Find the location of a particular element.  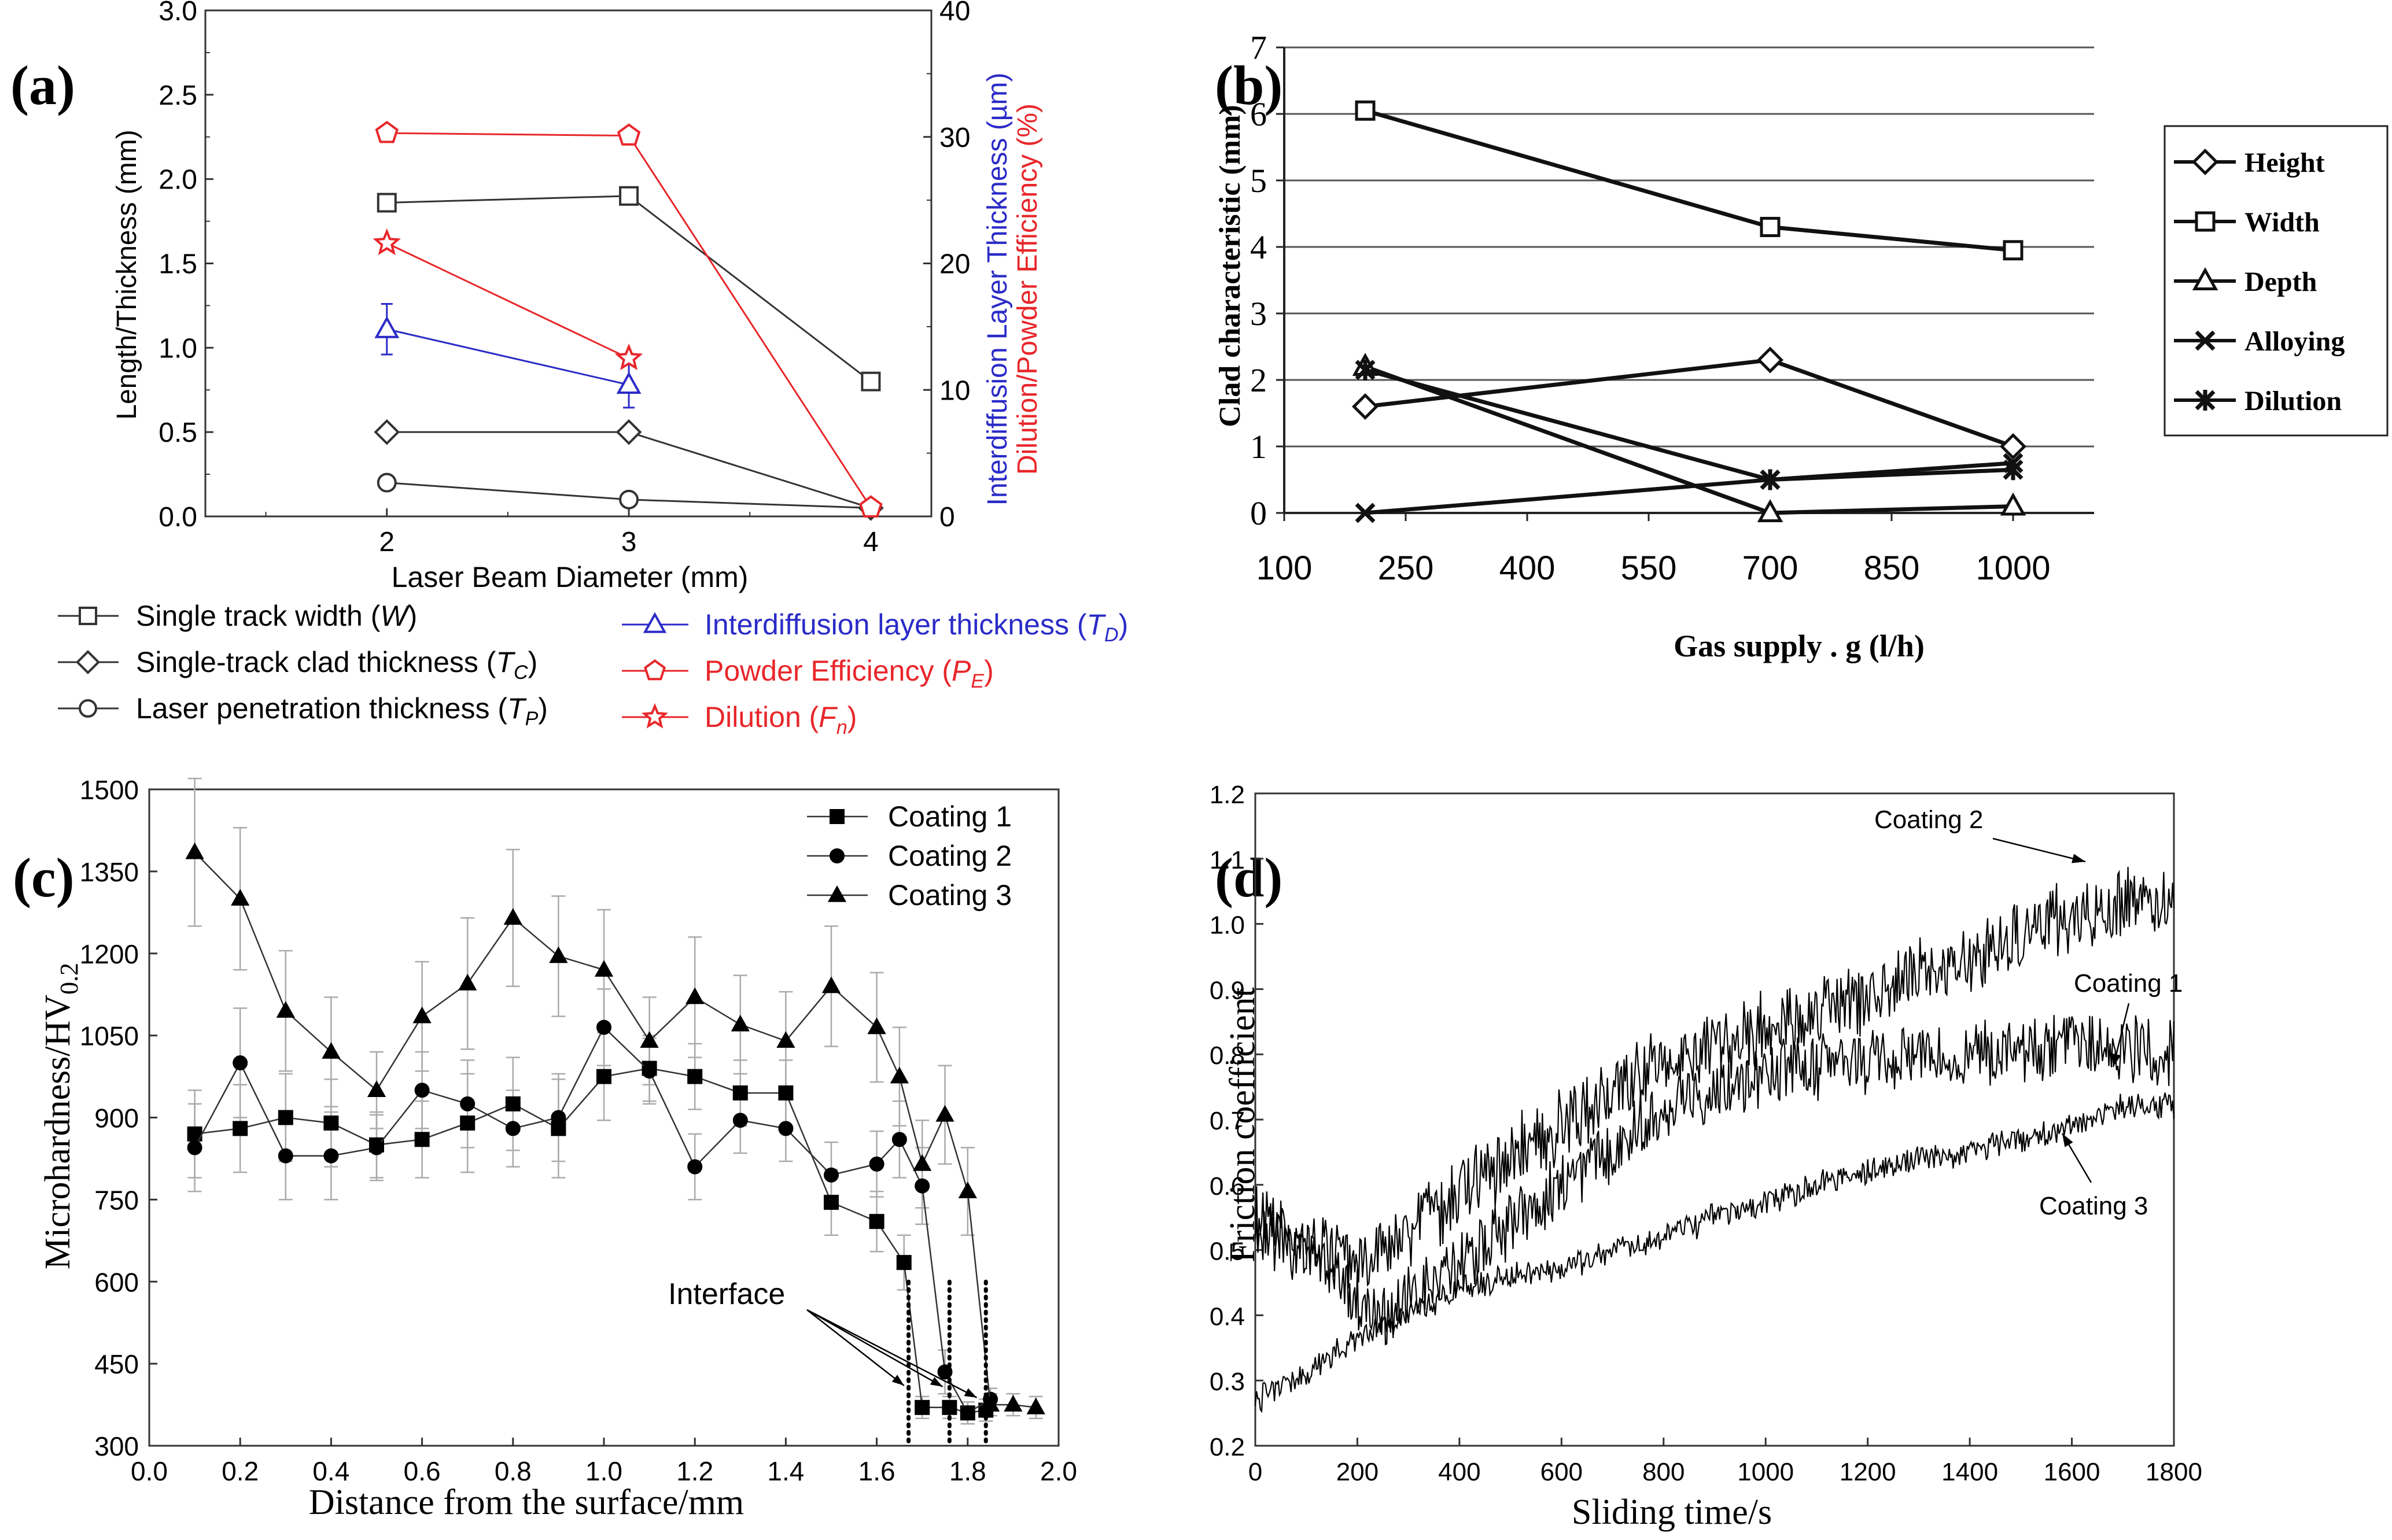

x-tick-label: 0.2 is located at coordinates (240, 1471).